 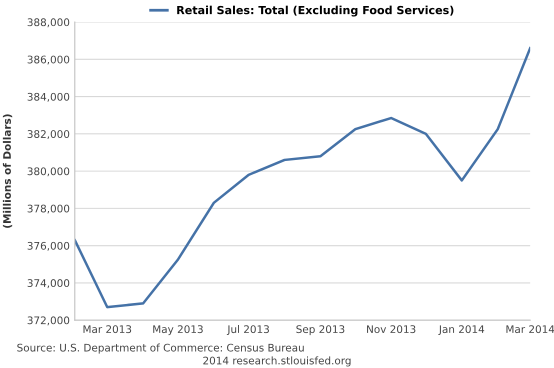 What do you see at coordinates (530, 329) in the screenshot?
I see `x-tick-label: Mar 2014` at bounding box center [530, 329].